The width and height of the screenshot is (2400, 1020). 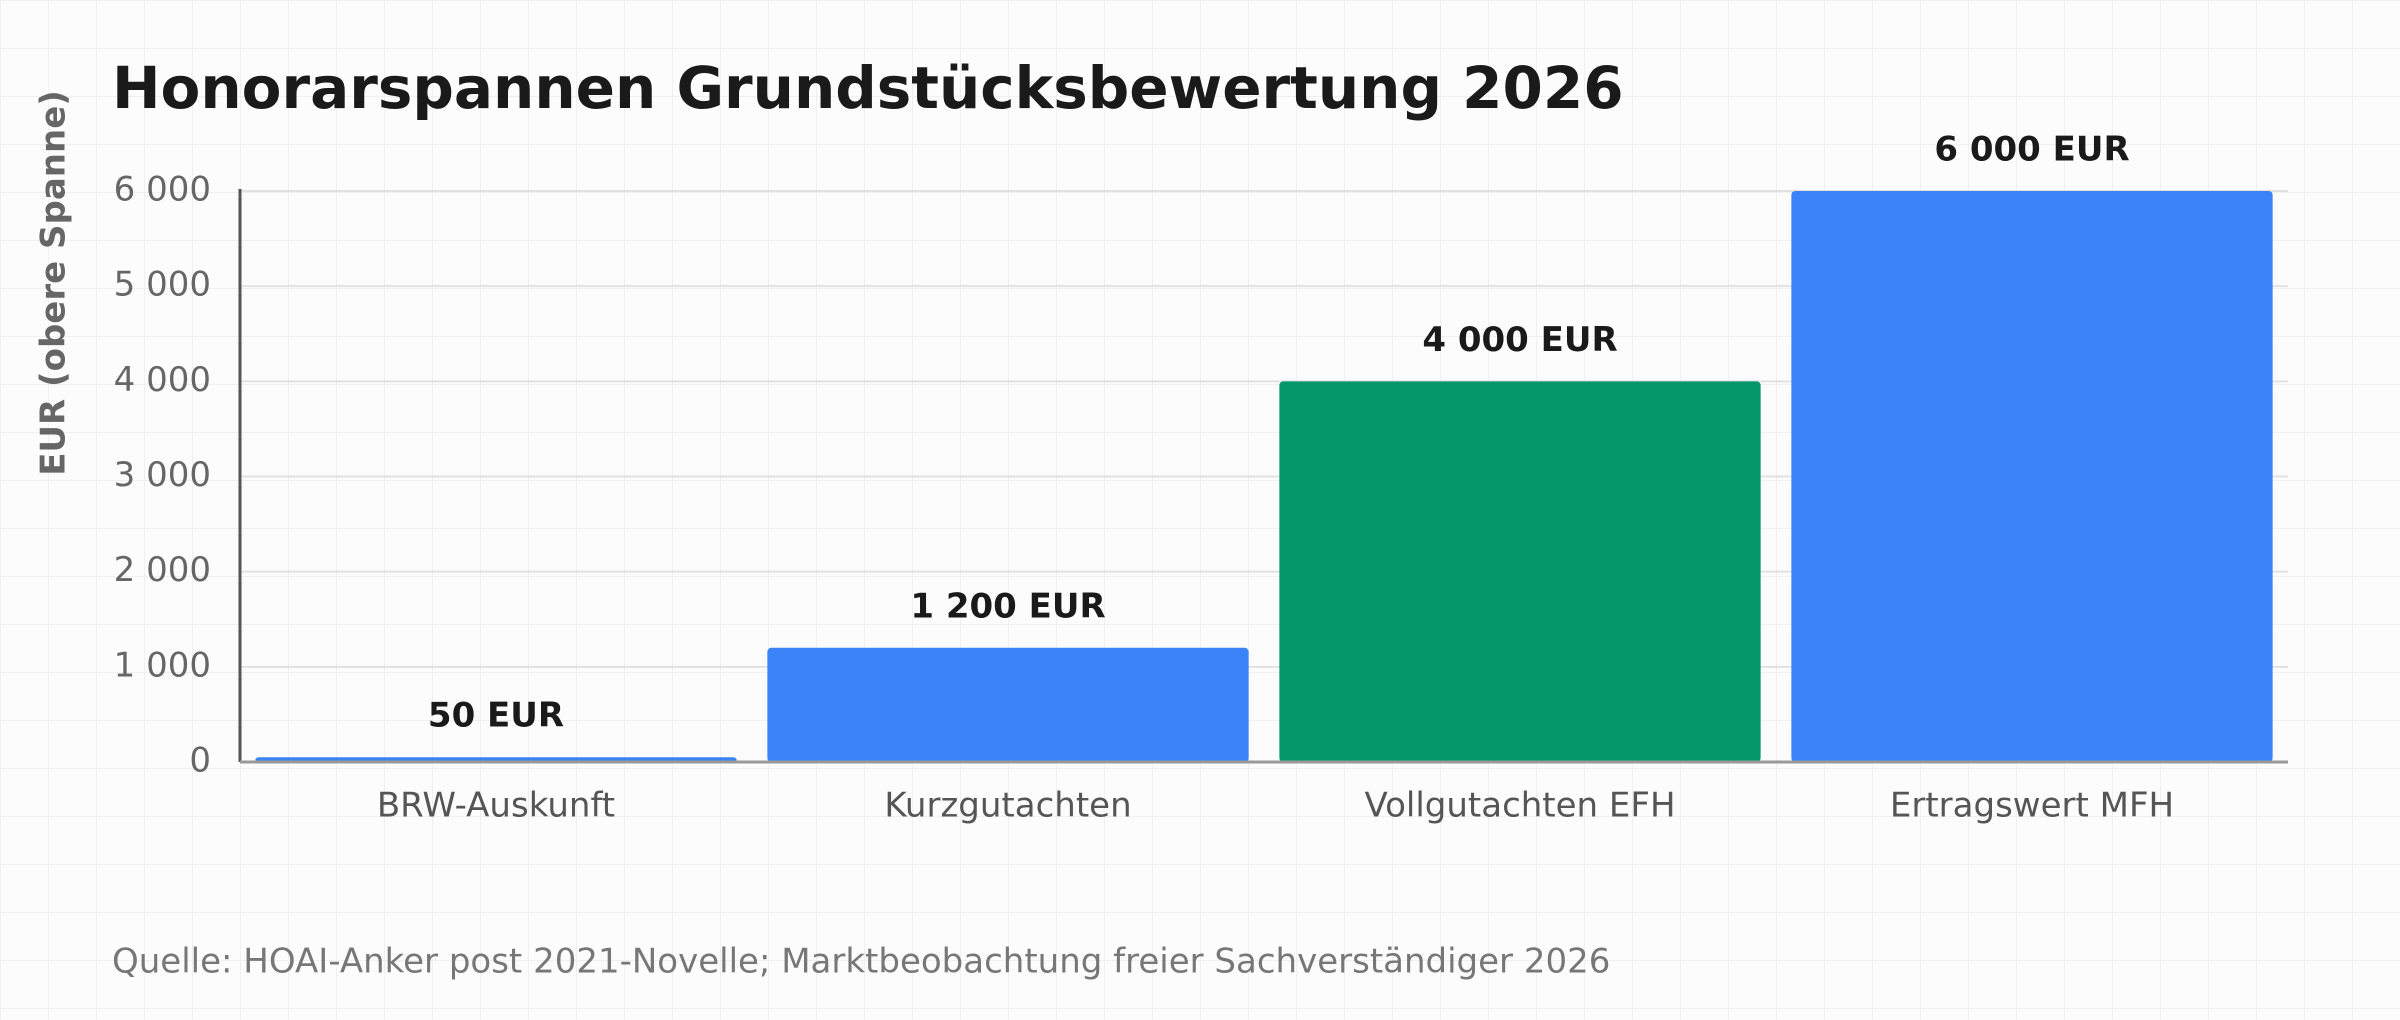 What do you see at coordinates (162, 190) in the screenshot?
I see `y-tick-label: 6 000` at bounding box center [162, 190].